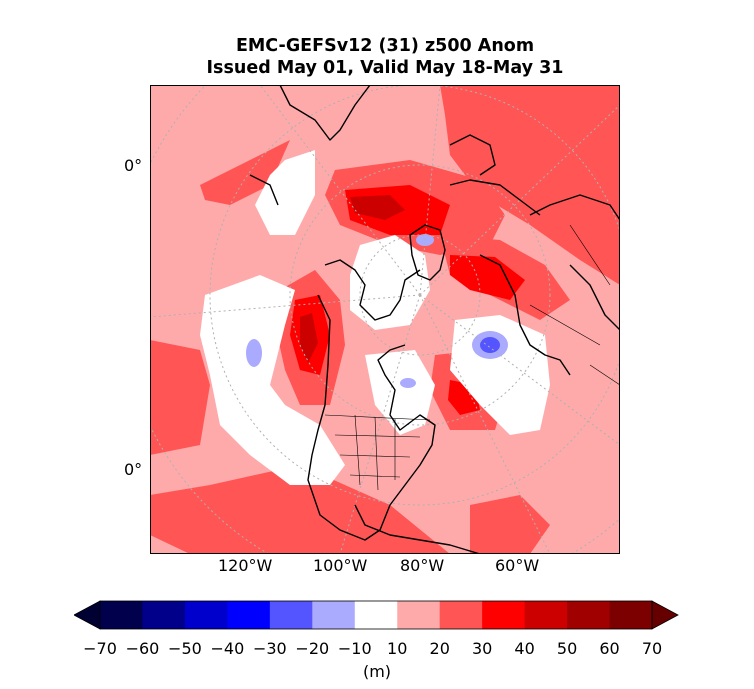 The image size is (754, 689). What do you see at coordinates (439, 648) in the screenshot?
I see `colorbar-tick-label: 20` at bounding box center [439, 648].